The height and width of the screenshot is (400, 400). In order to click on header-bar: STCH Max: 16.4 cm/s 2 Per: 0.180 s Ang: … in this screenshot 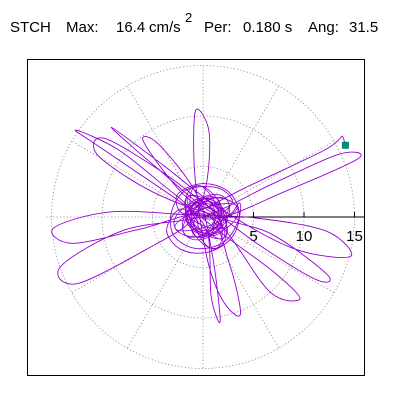, I will do `click(200, 25)`.